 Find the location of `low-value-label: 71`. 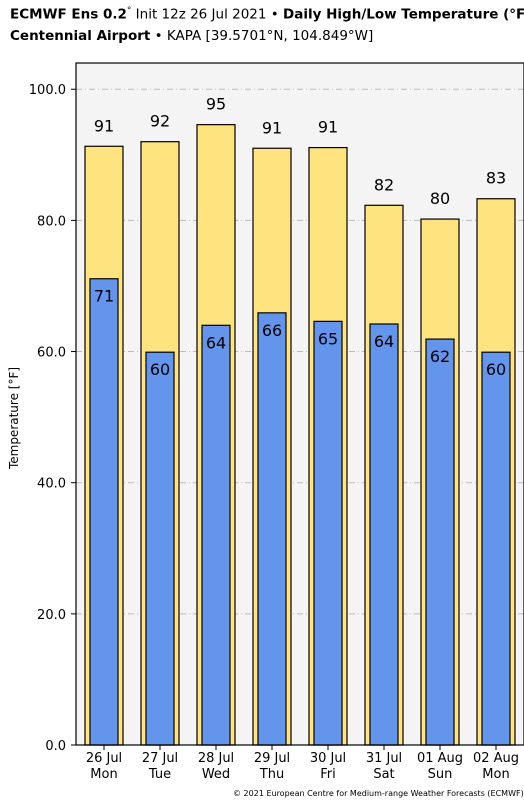

low-value-label: 71 is located at coordinates (104, 296).